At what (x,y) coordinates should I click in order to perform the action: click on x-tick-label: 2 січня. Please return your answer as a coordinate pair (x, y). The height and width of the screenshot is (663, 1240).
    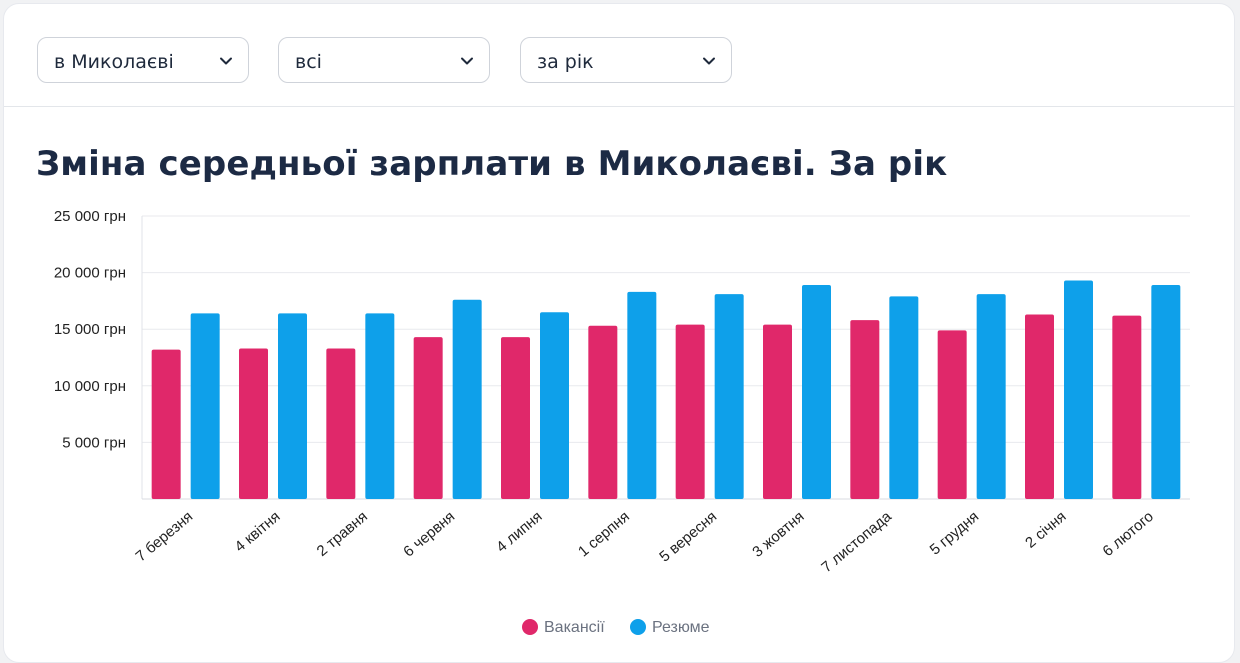
    Looking at the image, I should click on (1045, 530).